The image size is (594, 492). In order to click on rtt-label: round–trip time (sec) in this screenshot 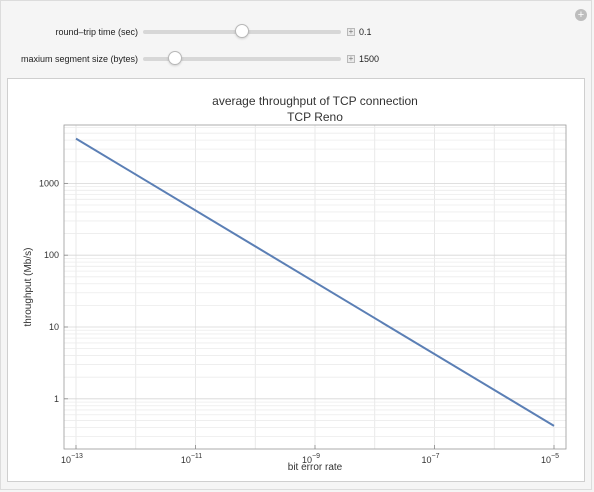, I will do `click(96, 32)`.